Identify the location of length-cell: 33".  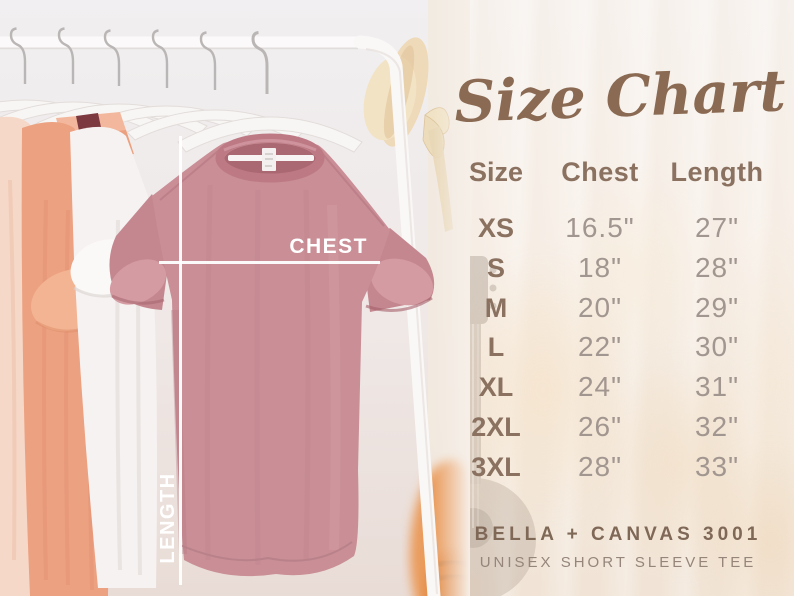
(717, 466).